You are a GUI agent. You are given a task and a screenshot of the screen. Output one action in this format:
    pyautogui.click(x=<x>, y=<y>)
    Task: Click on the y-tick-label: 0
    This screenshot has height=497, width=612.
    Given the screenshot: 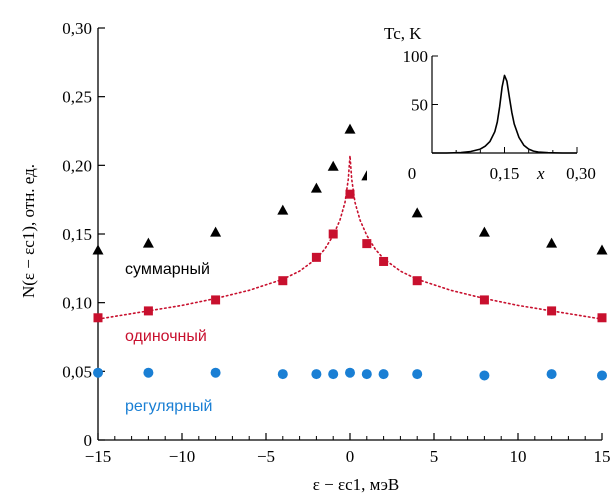 What is the action you would take?
    pyautogui.click(x=88, y=440)
    